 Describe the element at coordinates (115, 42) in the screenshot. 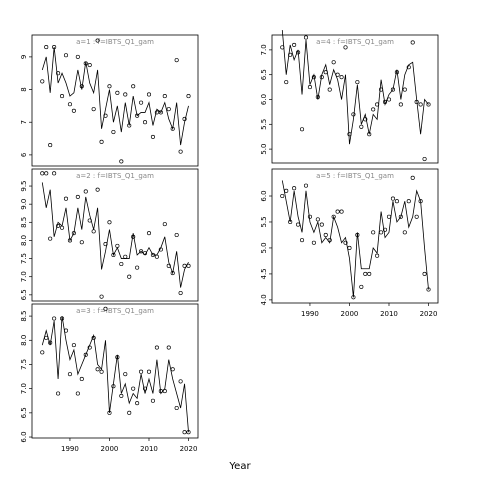

I see `panel-title: a=1 : f=IBTS_Q1_gam` at that location.